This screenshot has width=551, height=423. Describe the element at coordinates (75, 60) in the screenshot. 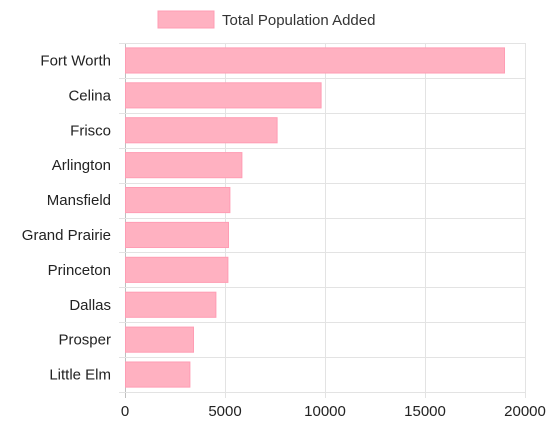

I see `category-label: Fort Worth` at that location.